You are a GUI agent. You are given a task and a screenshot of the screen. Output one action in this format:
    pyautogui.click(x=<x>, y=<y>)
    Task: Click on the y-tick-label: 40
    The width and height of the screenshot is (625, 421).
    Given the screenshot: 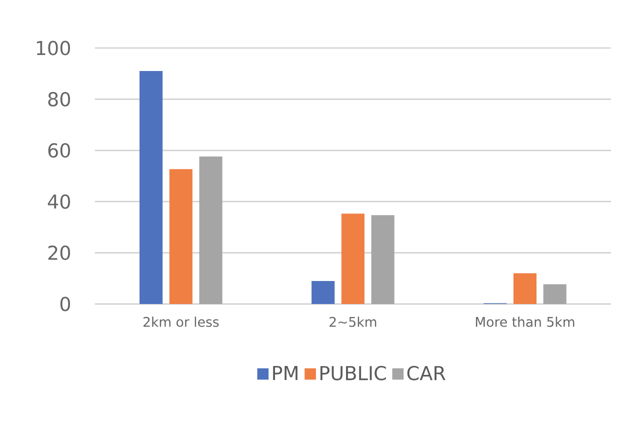 What is the action you would take?
    pyautogui.click(x=59, y=201)
    